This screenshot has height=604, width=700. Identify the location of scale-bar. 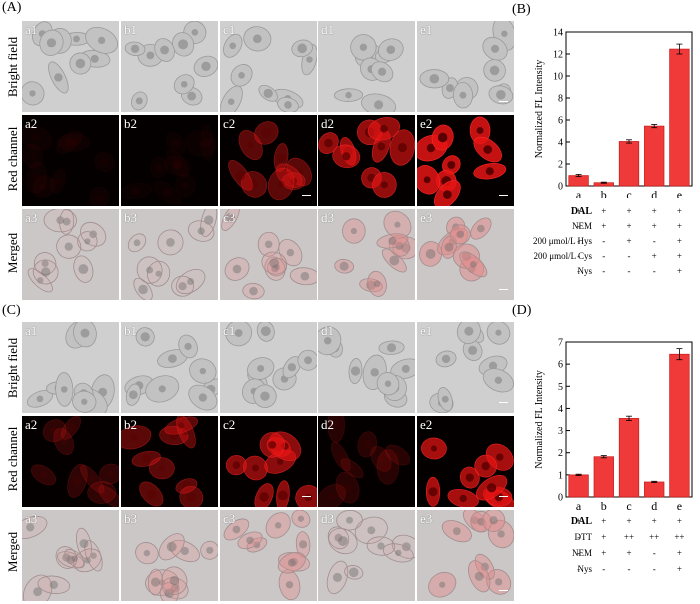
(503, 289).